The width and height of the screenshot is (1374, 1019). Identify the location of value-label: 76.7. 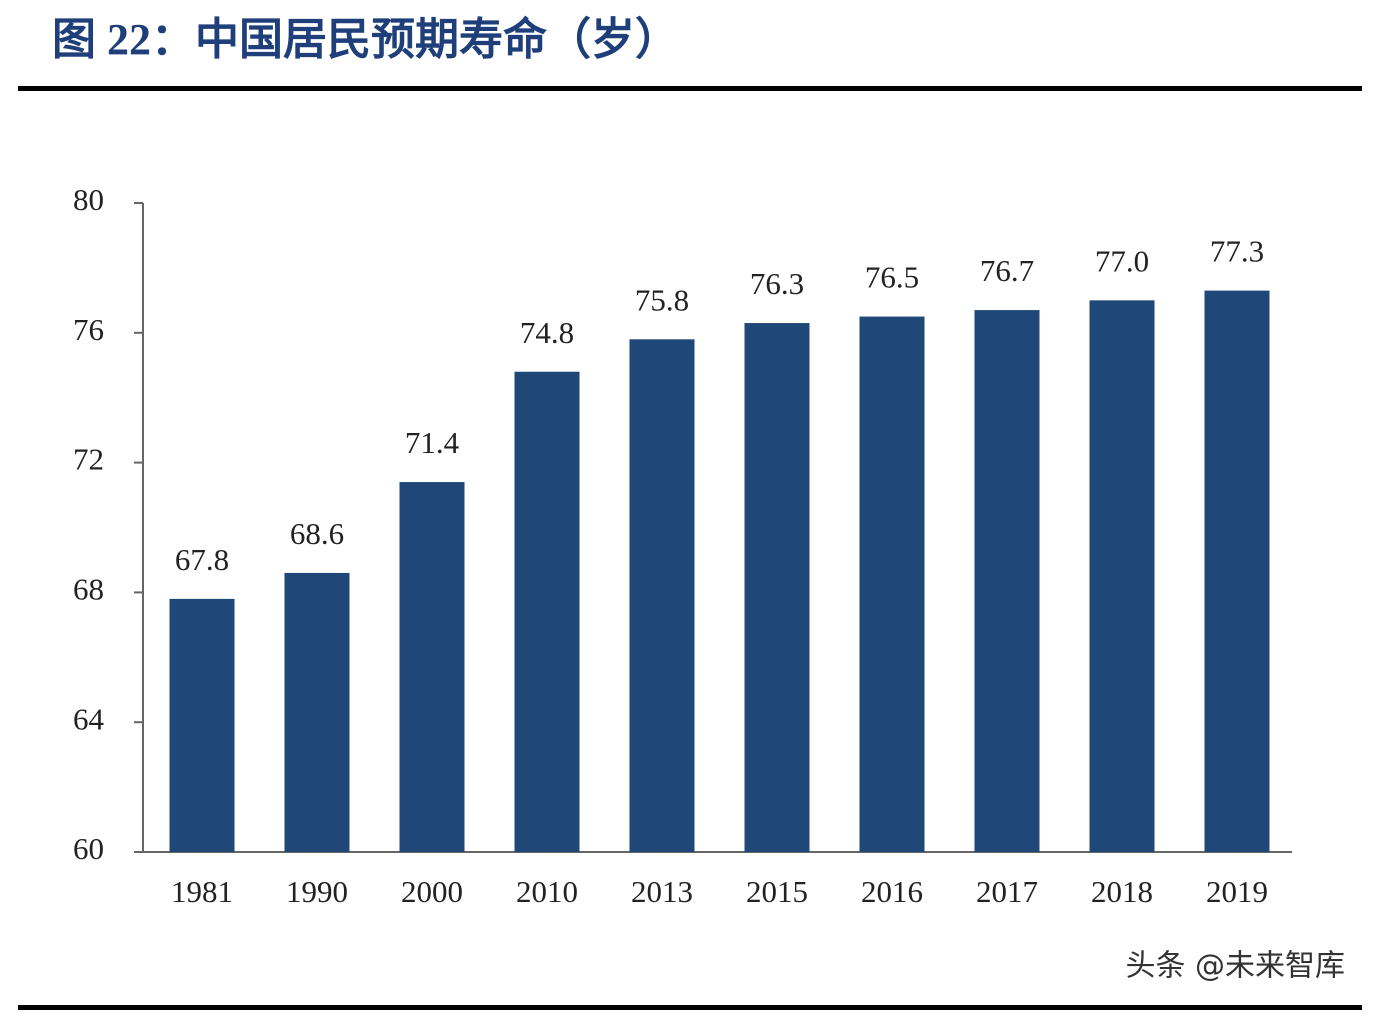
(1007, 270).